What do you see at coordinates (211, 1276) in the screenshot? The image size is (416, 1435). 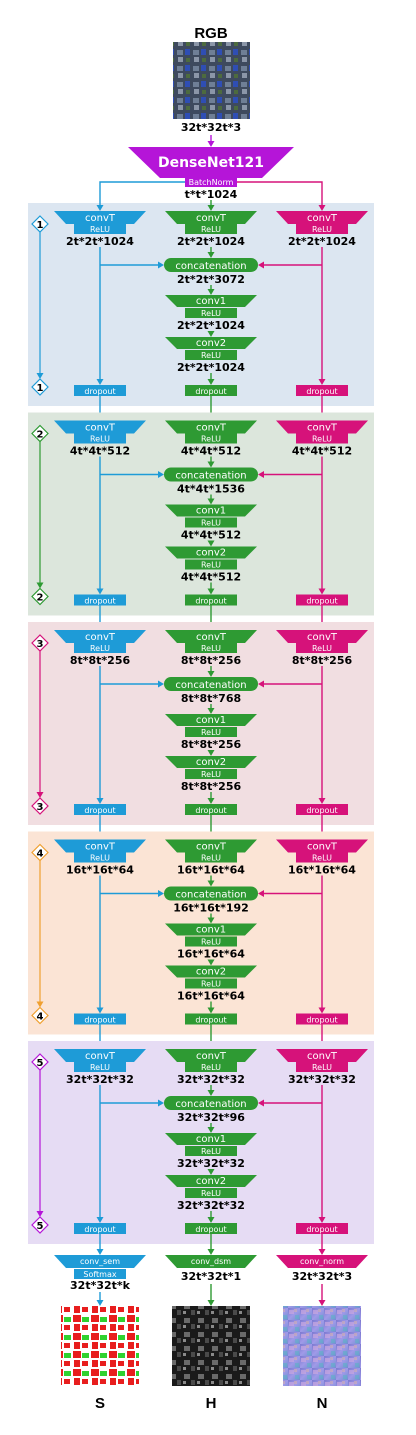 I see `head-dsm-size: 32t*32t*1` at bounding box center [211, 1276].